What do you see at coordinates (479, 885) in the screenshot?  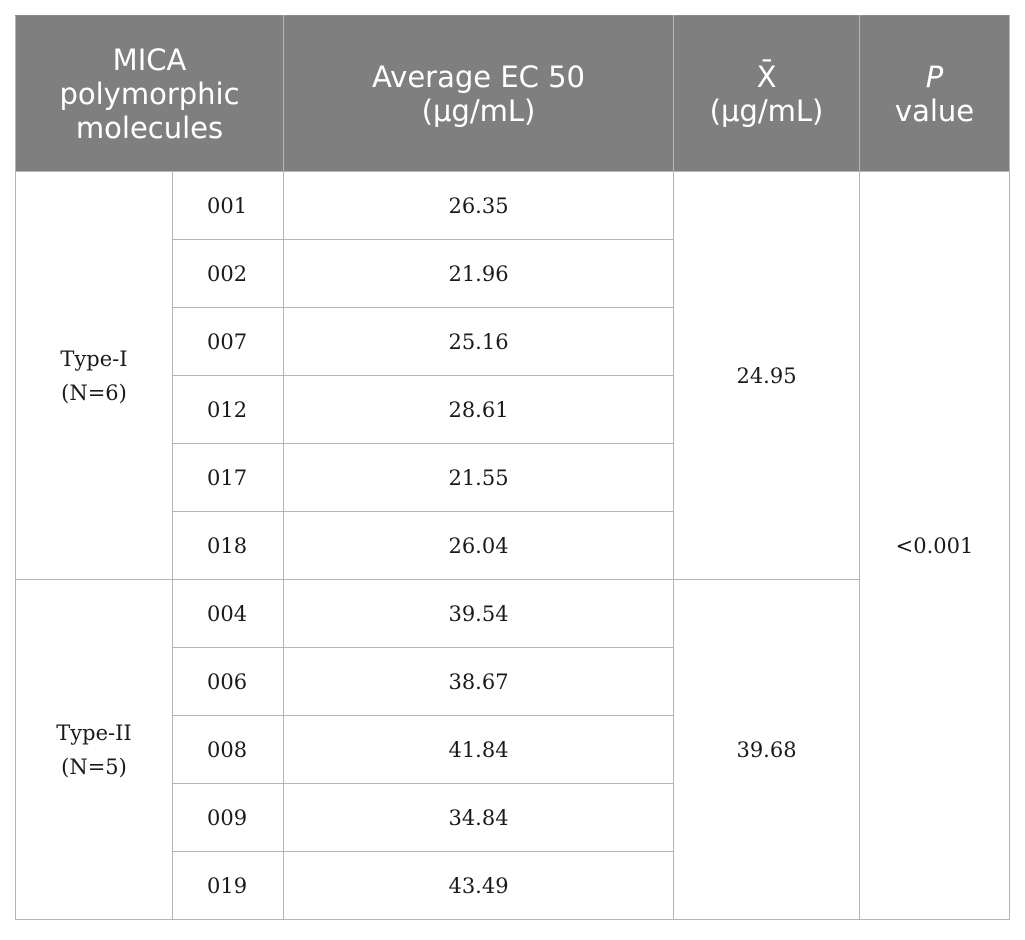 I see `ec50-cell: 43.49` at bounding box center [479, 885].